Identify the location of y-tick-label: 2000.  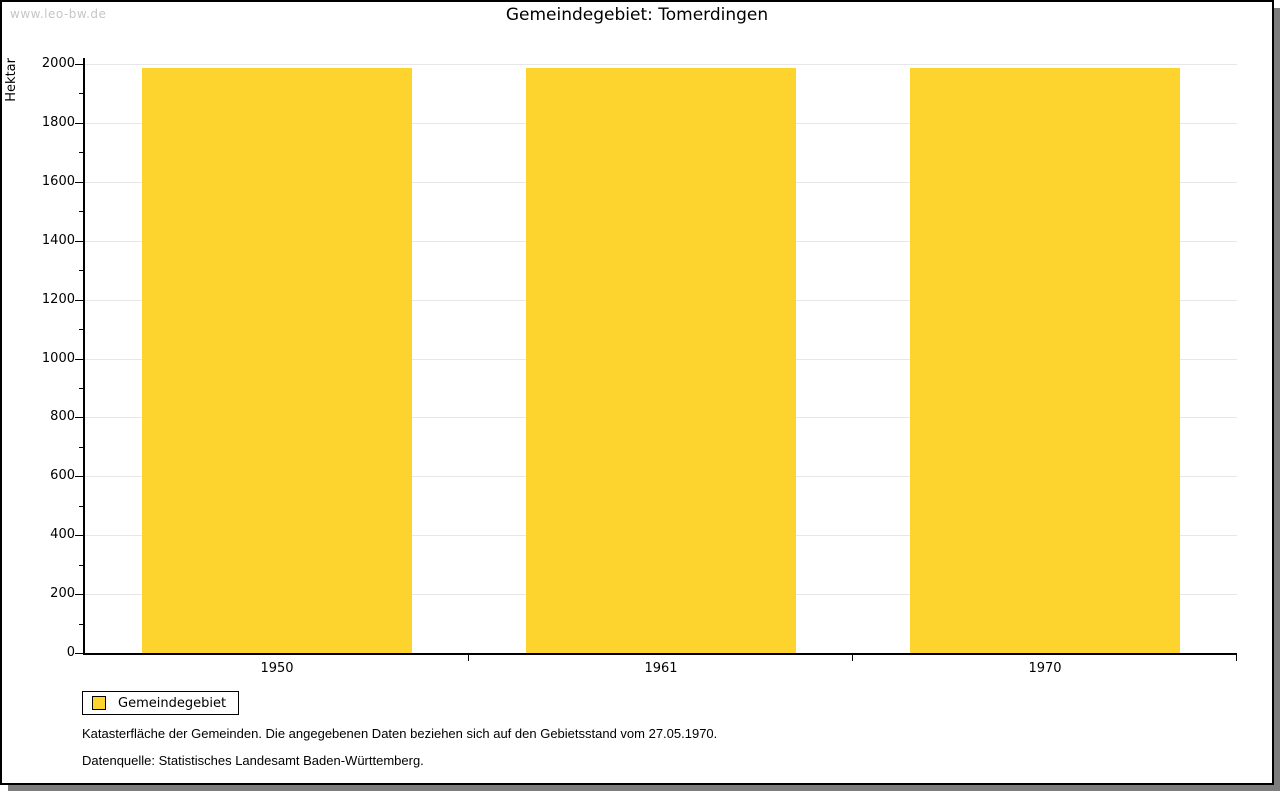
(58, 63).